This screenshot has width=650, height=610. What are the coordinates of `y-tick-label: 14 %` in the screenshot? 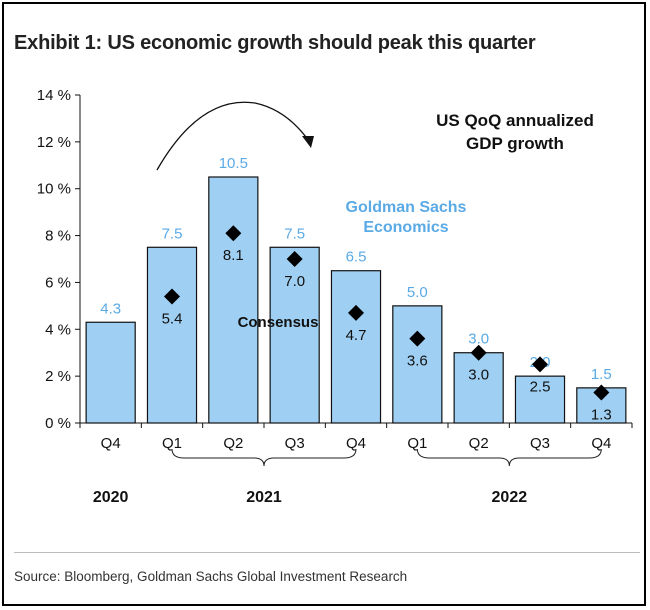 It's located at (54, 95).